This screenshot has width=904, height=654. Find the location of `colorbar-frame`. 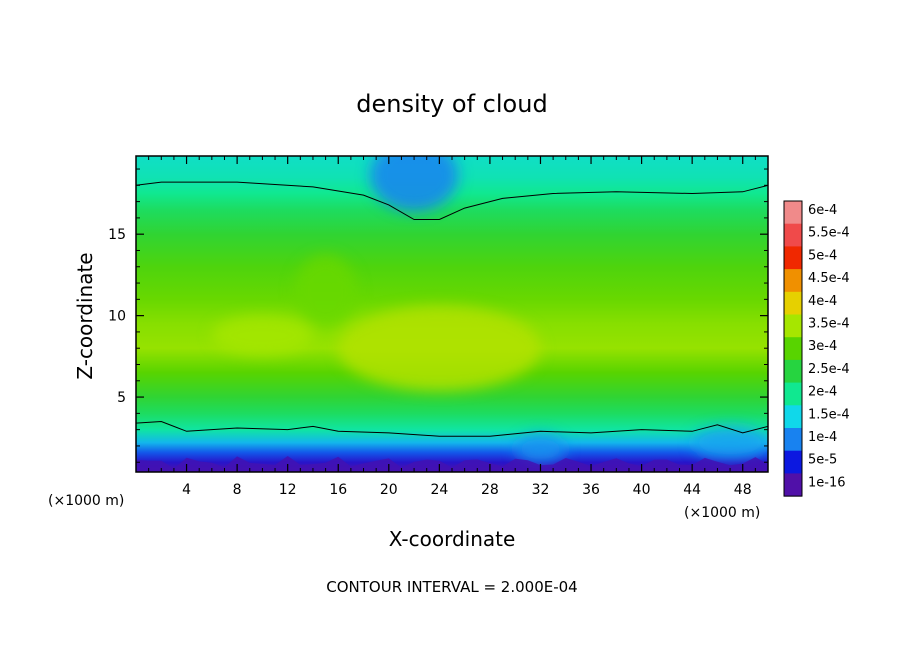

colorbar-frame is located at coordinates (793, 348).